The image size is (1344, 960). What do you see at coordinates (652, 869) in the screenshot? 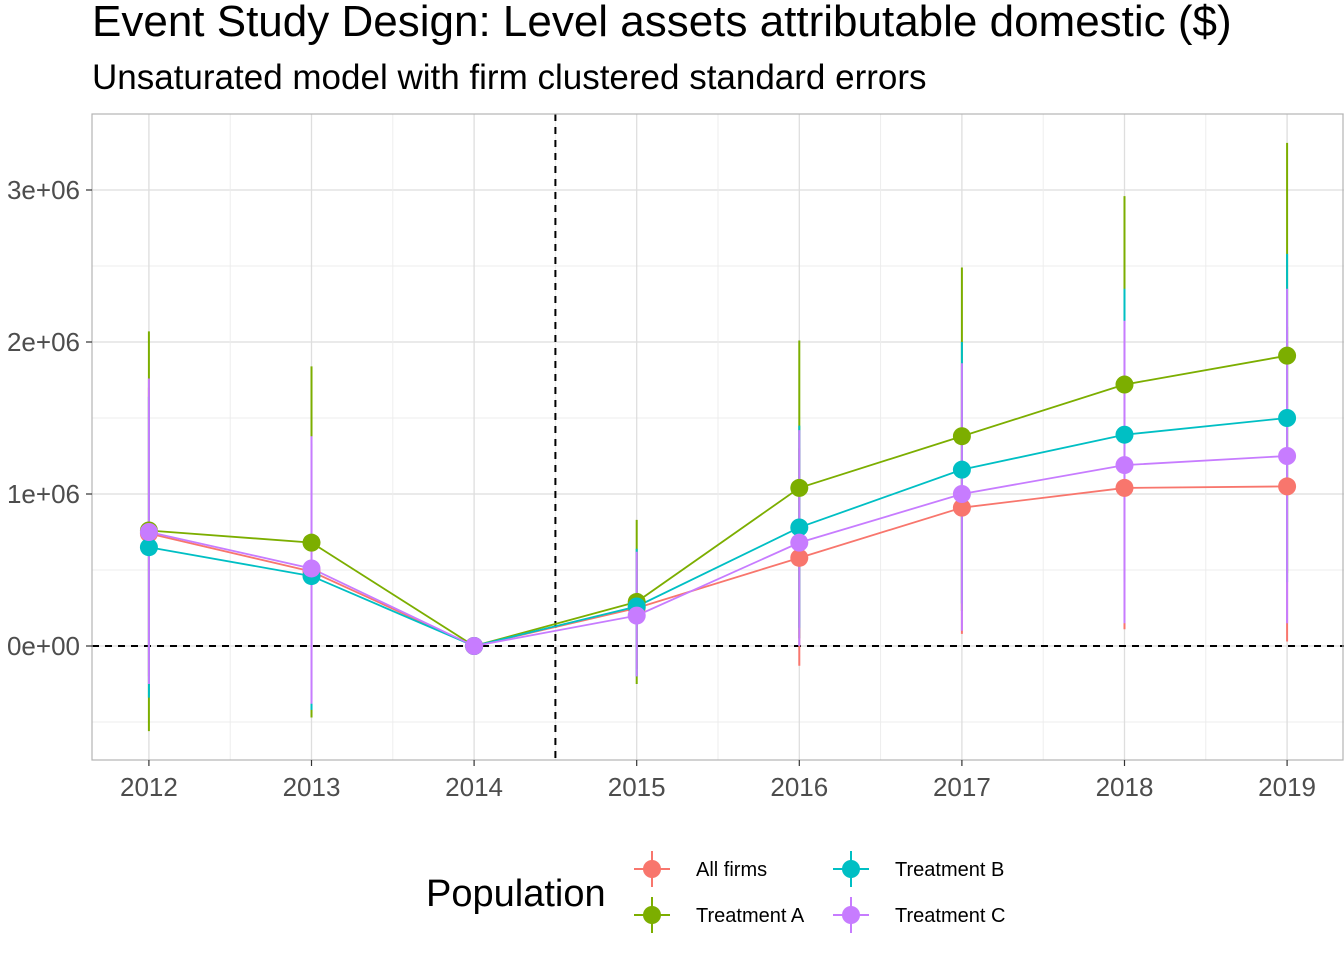
I see `legend-key-point-all-firms` at bounding box center [652, 869].